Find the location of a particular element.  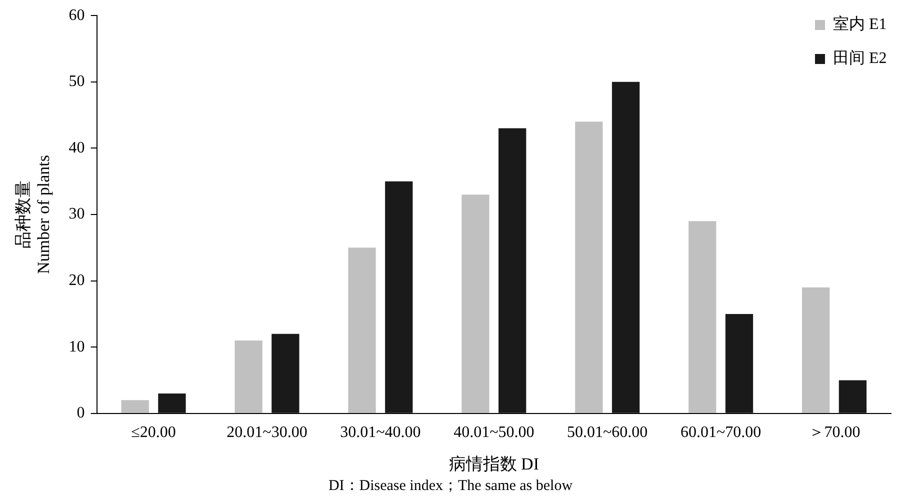

y-tick-label: 20 is located at coordinates (76, 281).